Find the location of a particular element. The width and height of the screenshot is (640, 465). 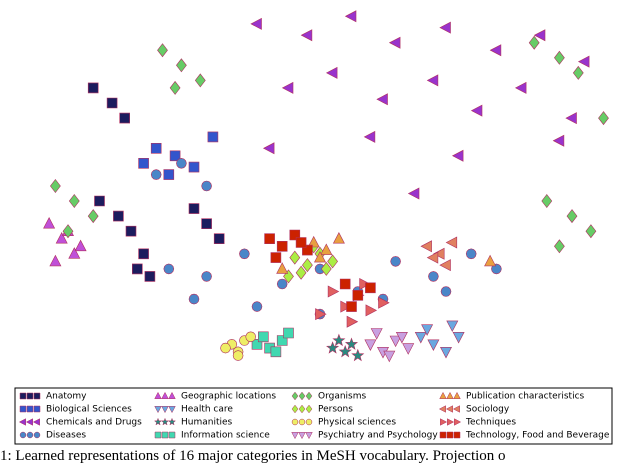

legend-label: Techniques is located at coordinates (490, 423).